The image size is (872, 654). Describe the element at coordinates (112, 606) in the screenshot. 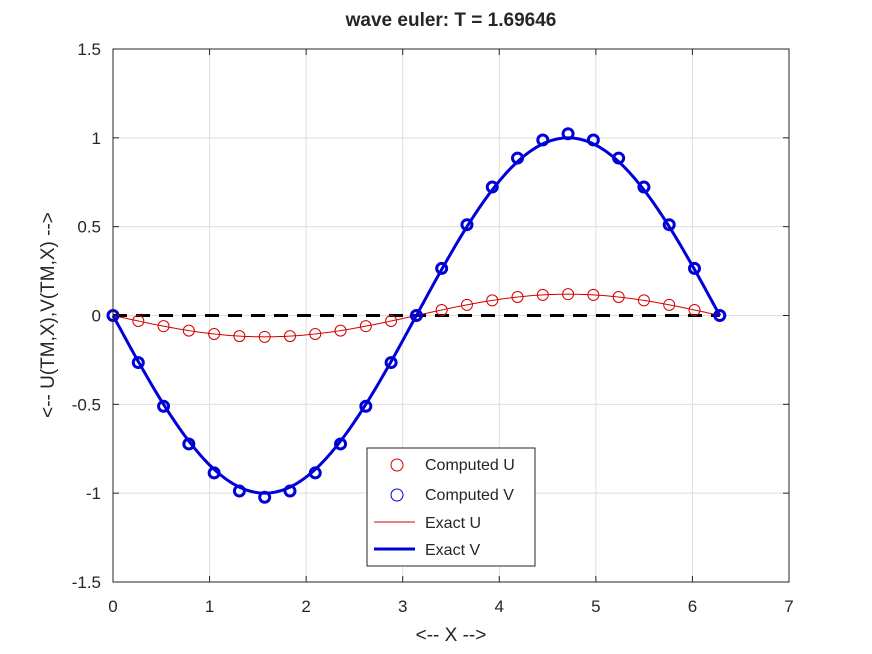

I see `x-tick-label: 0` at that location.